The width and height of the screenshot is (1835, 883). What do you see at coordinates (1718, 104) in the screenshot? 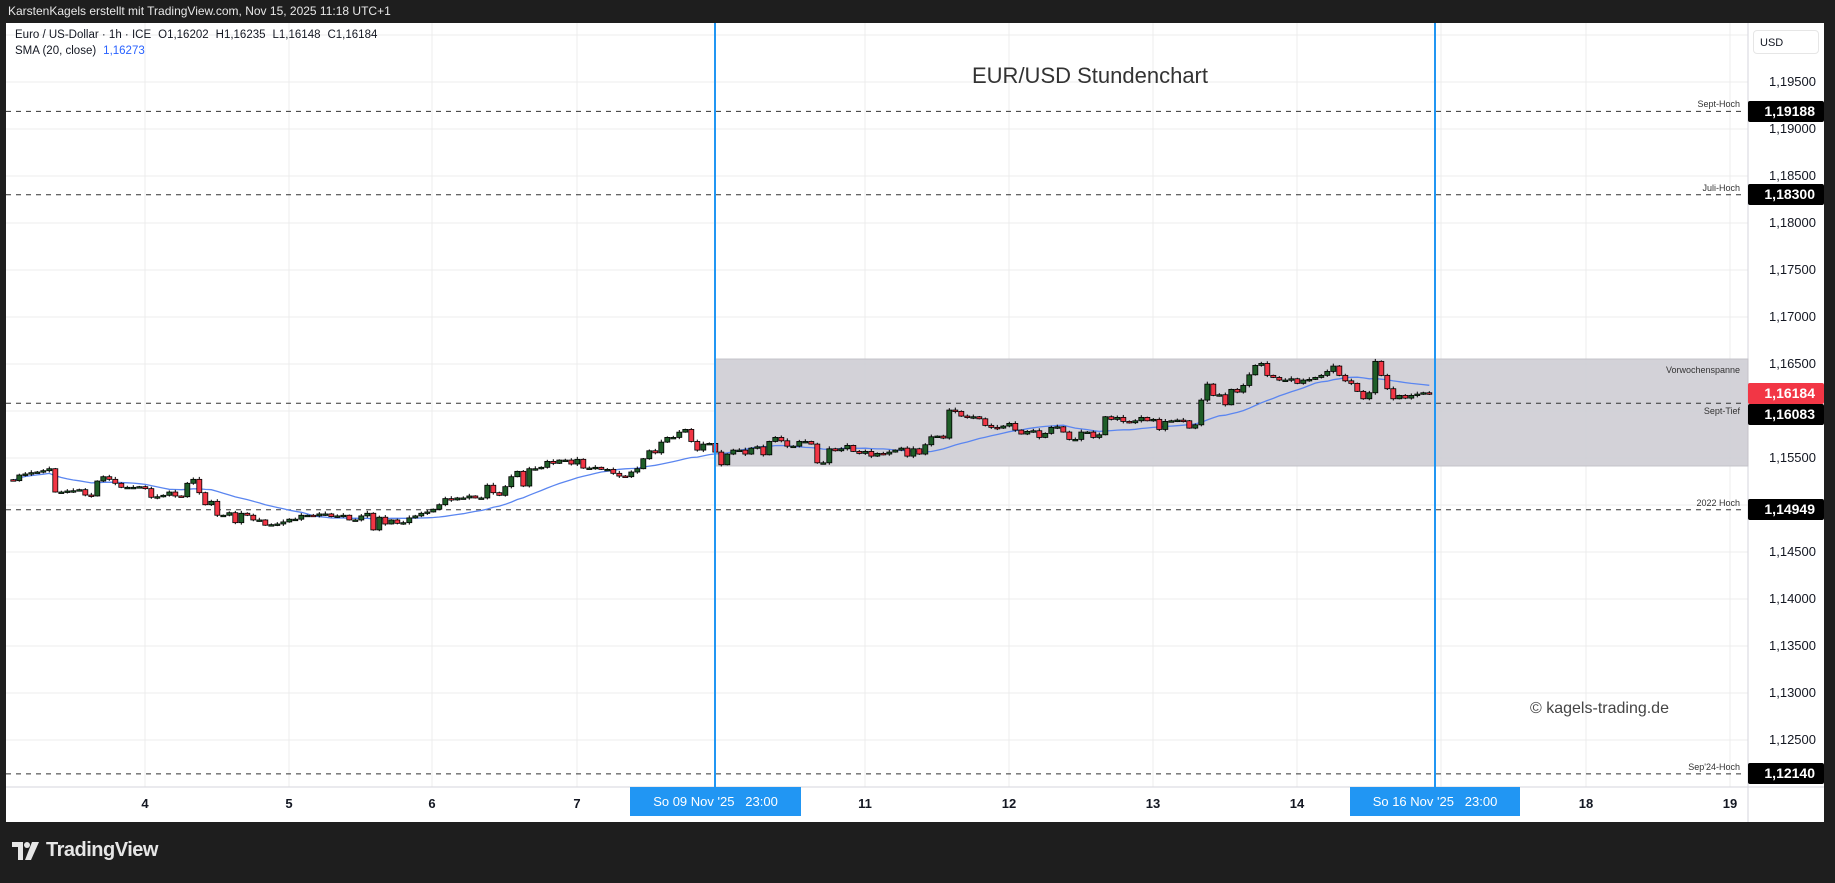
I see `level-label: Sept-Hoch` at bounding box center [1718, 104].